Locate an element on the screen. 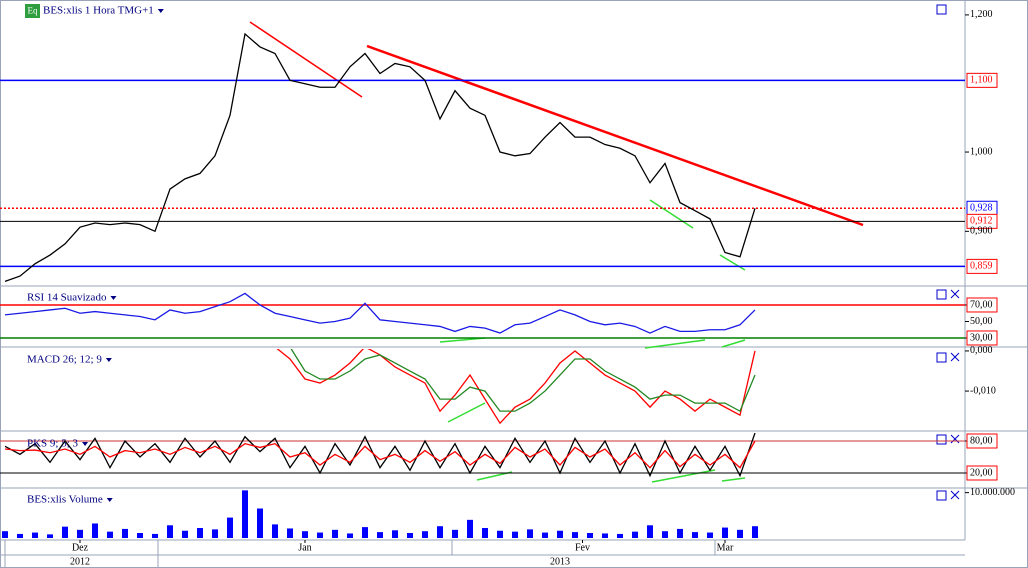 The width and height of the screenshot is (1028, 568). y-tick-label: 10.000.000 is located at coordinates (992, 492).